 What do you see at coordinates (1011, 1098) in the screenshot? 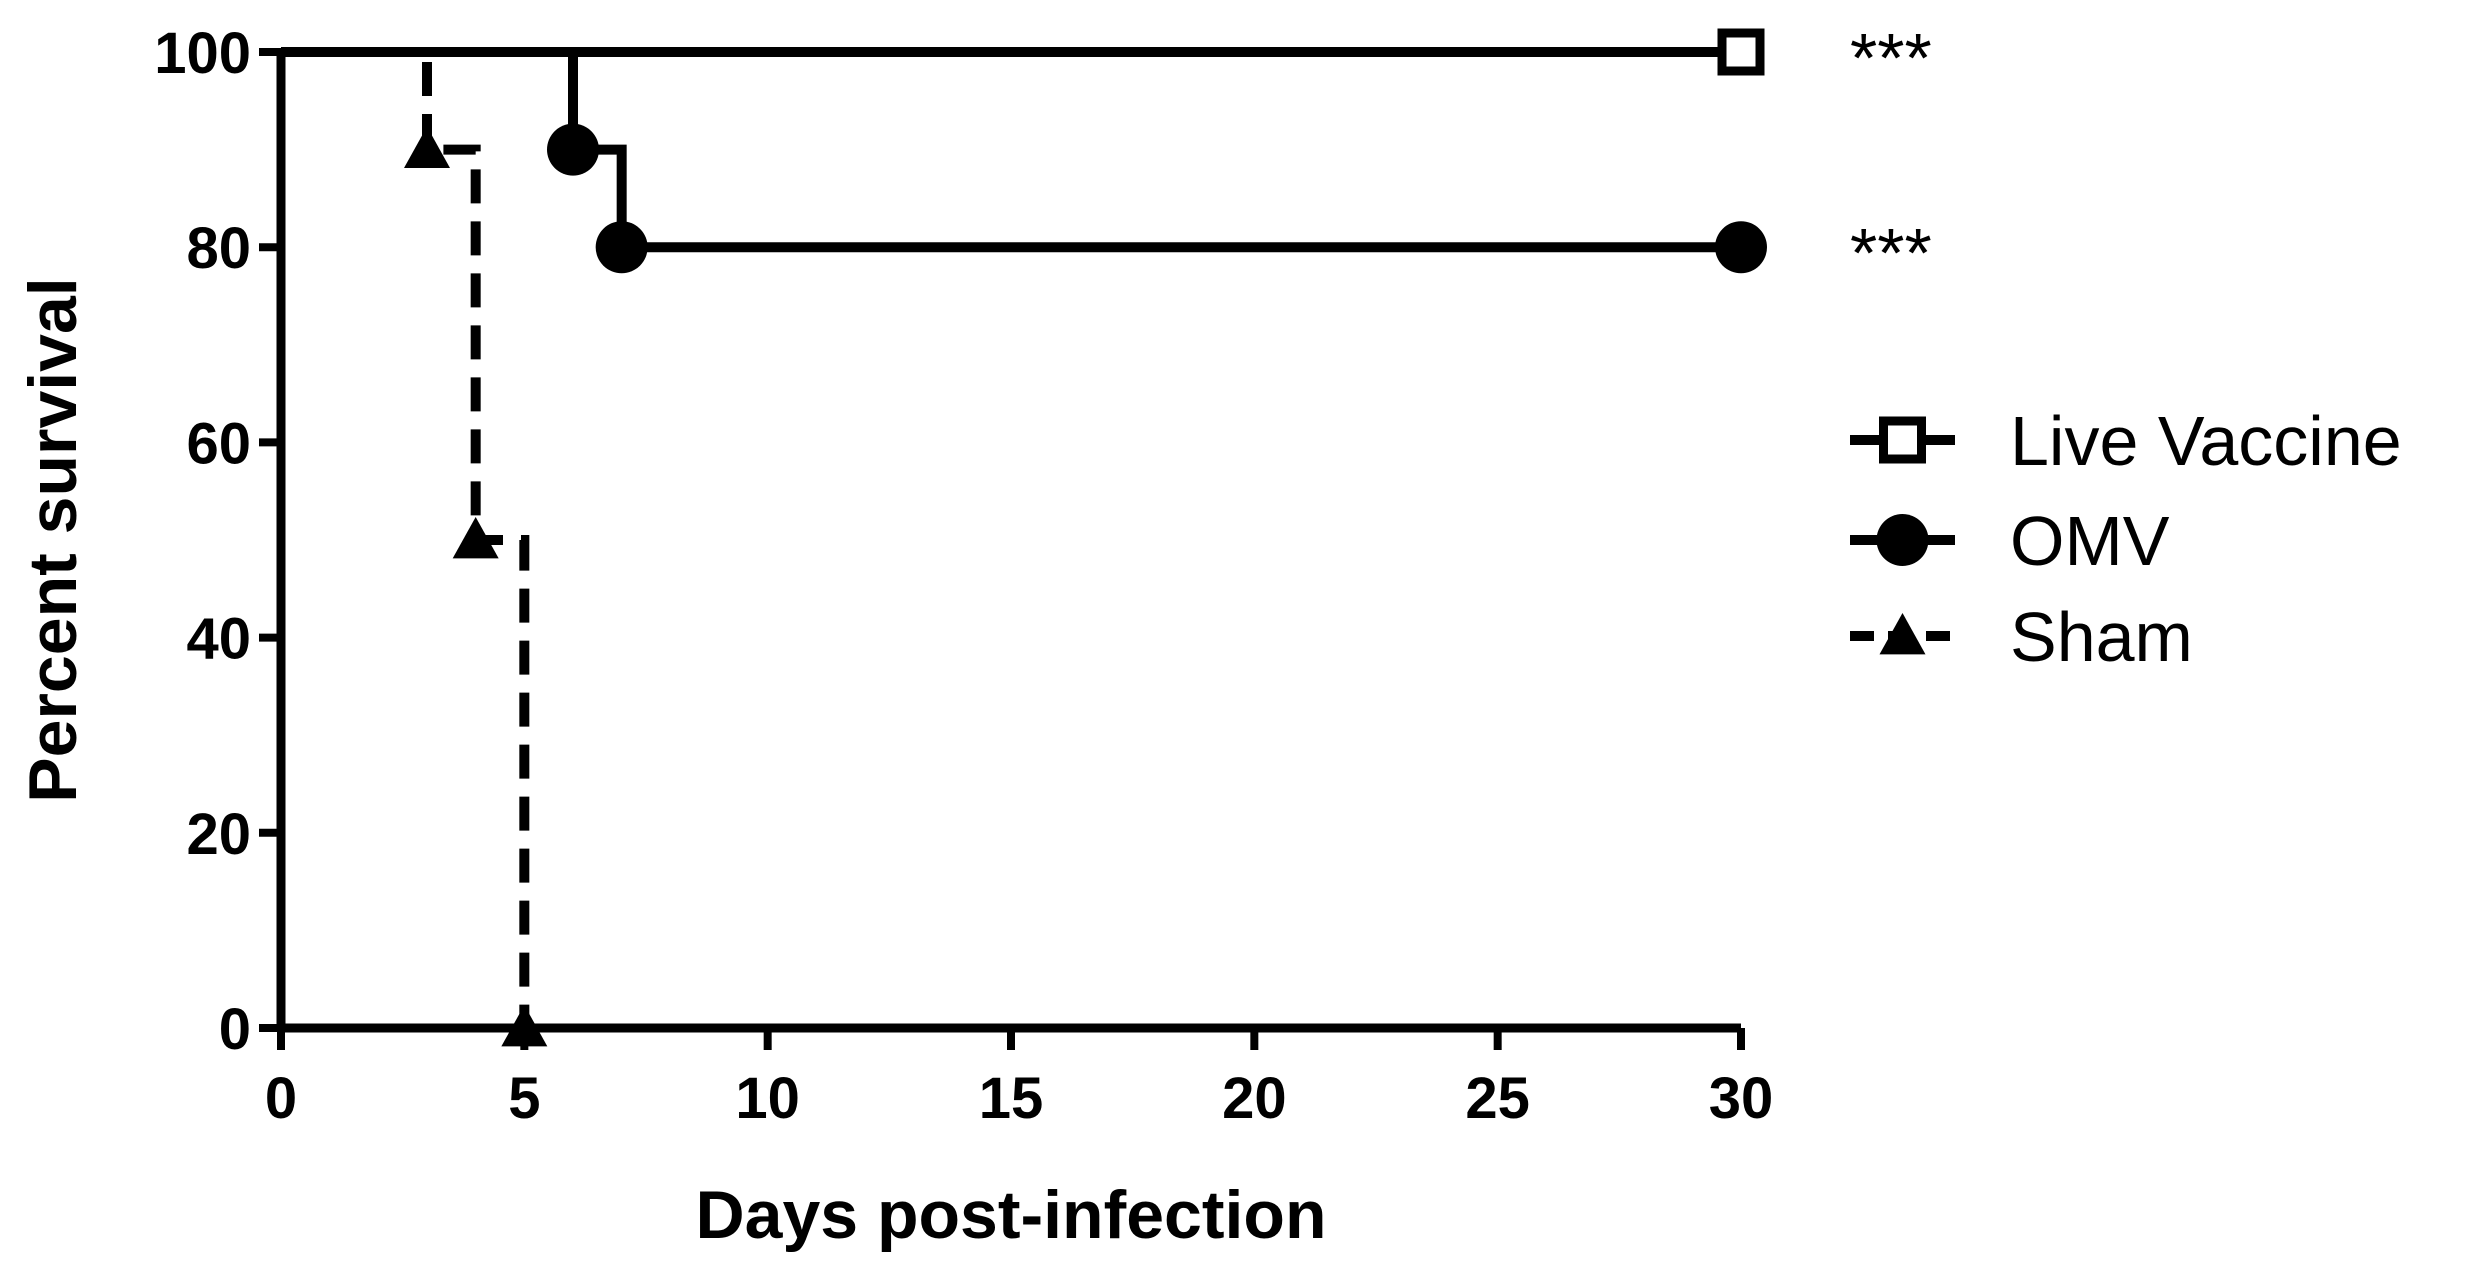
I see `x-tick-label: 15` at bounding box center [1011, 1098].